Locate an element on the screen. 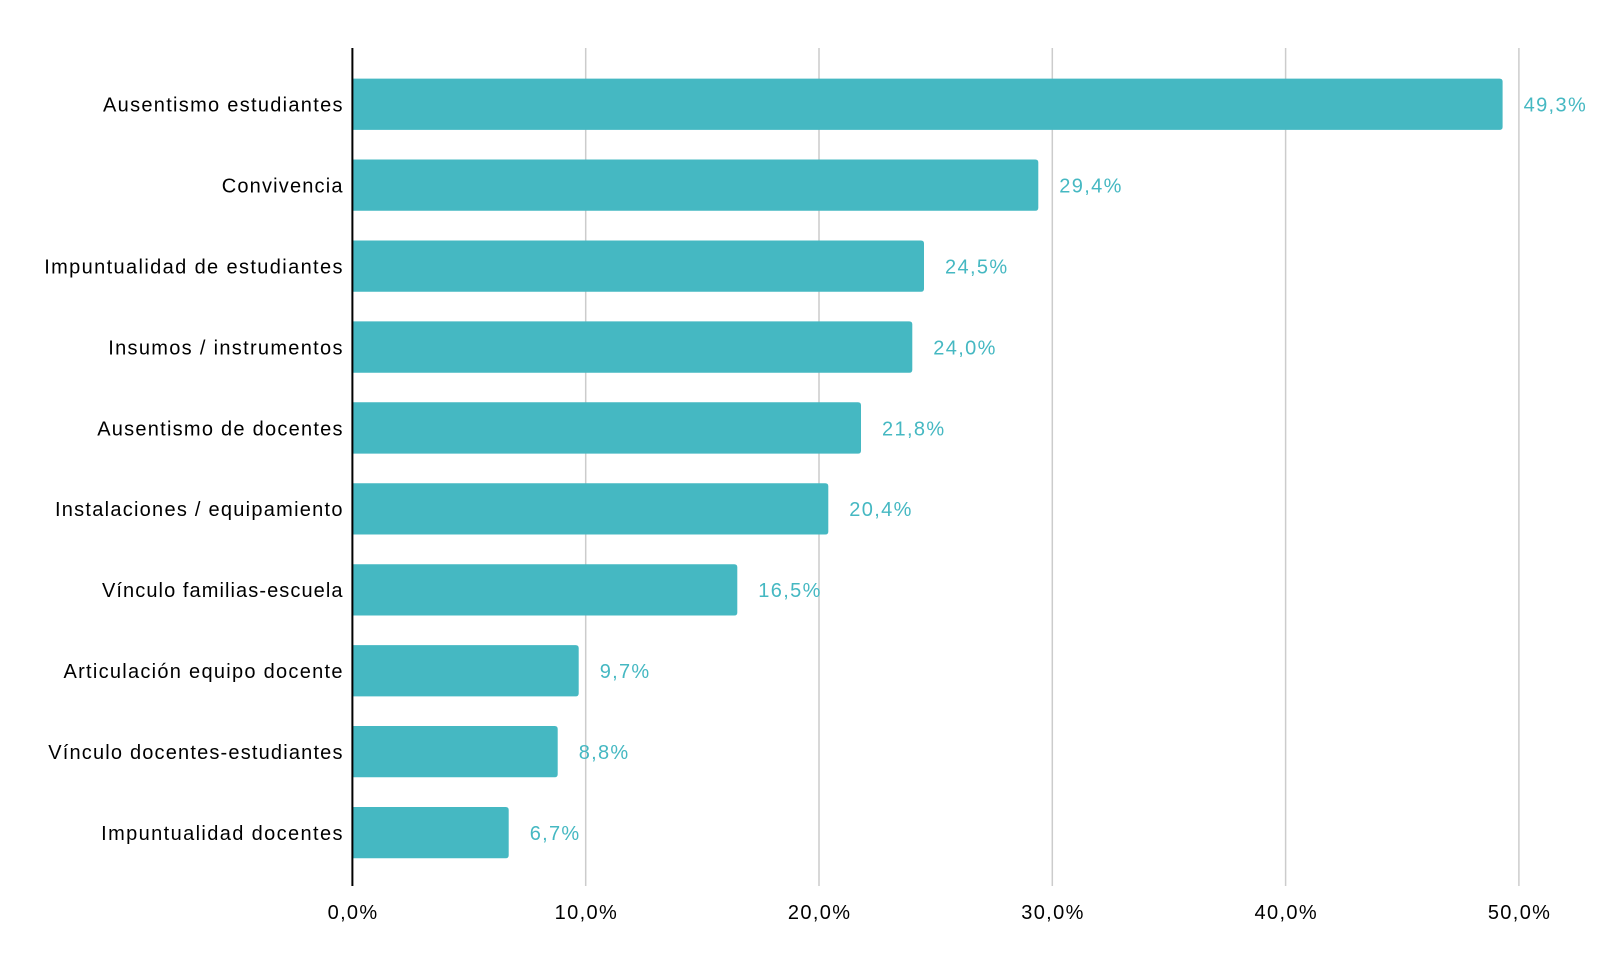 Image resolution: width=1600 pixels, height=966 pixels. svg-text: Instalaciones / equipamiento is located at coordinates (199, 510).